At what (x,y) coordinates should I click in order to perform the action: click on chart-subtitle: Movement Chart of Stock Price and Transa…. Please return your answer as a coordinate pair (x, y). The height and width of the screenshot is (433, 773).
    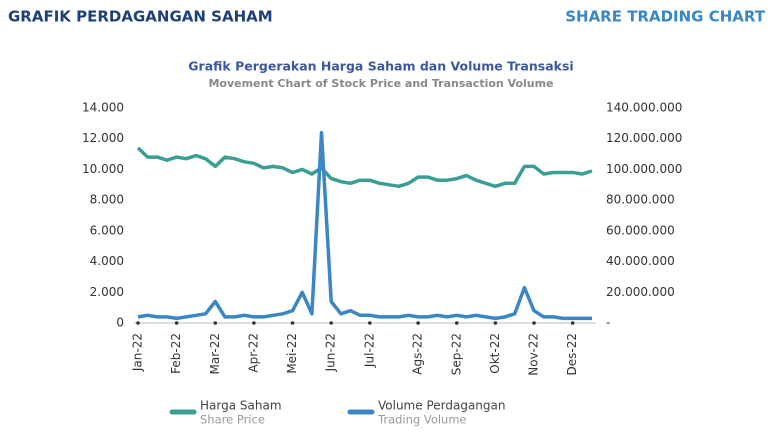
    Looking at the image, I should click on (380, 83).